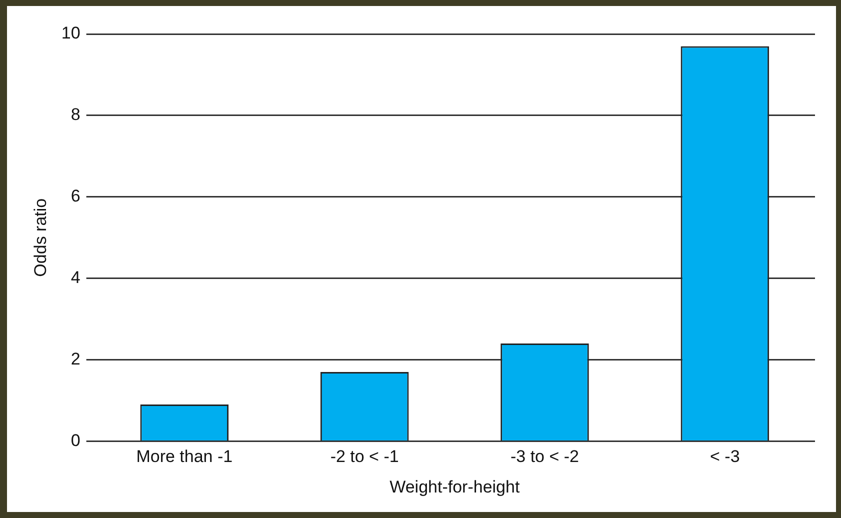 The height and width of the screenshot is (518, 841). Describe the element at coordinates (364, 456) in the screenshot. I see `x-tick-label: -2 to < -1` at that location.